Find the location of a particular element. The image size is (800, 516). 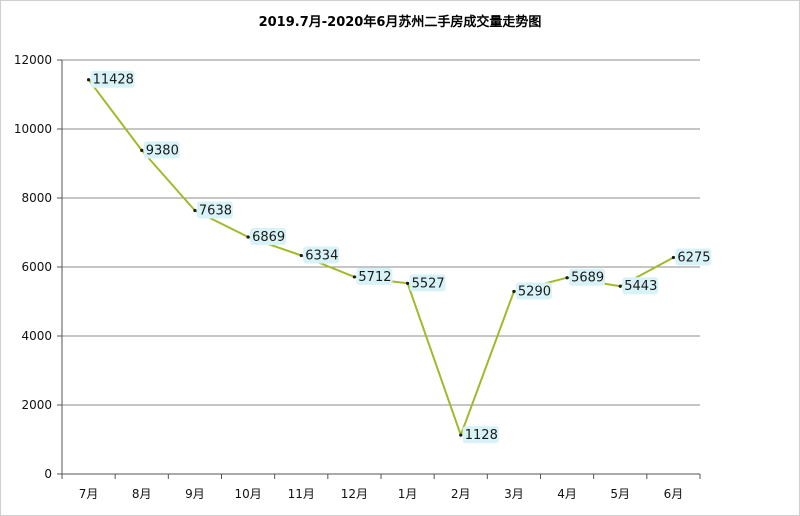

data-label: 7638 is located at coordinates (214, 210).